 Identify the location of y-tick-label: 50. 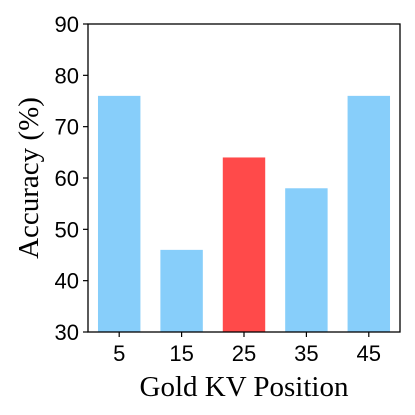
(67, 229).